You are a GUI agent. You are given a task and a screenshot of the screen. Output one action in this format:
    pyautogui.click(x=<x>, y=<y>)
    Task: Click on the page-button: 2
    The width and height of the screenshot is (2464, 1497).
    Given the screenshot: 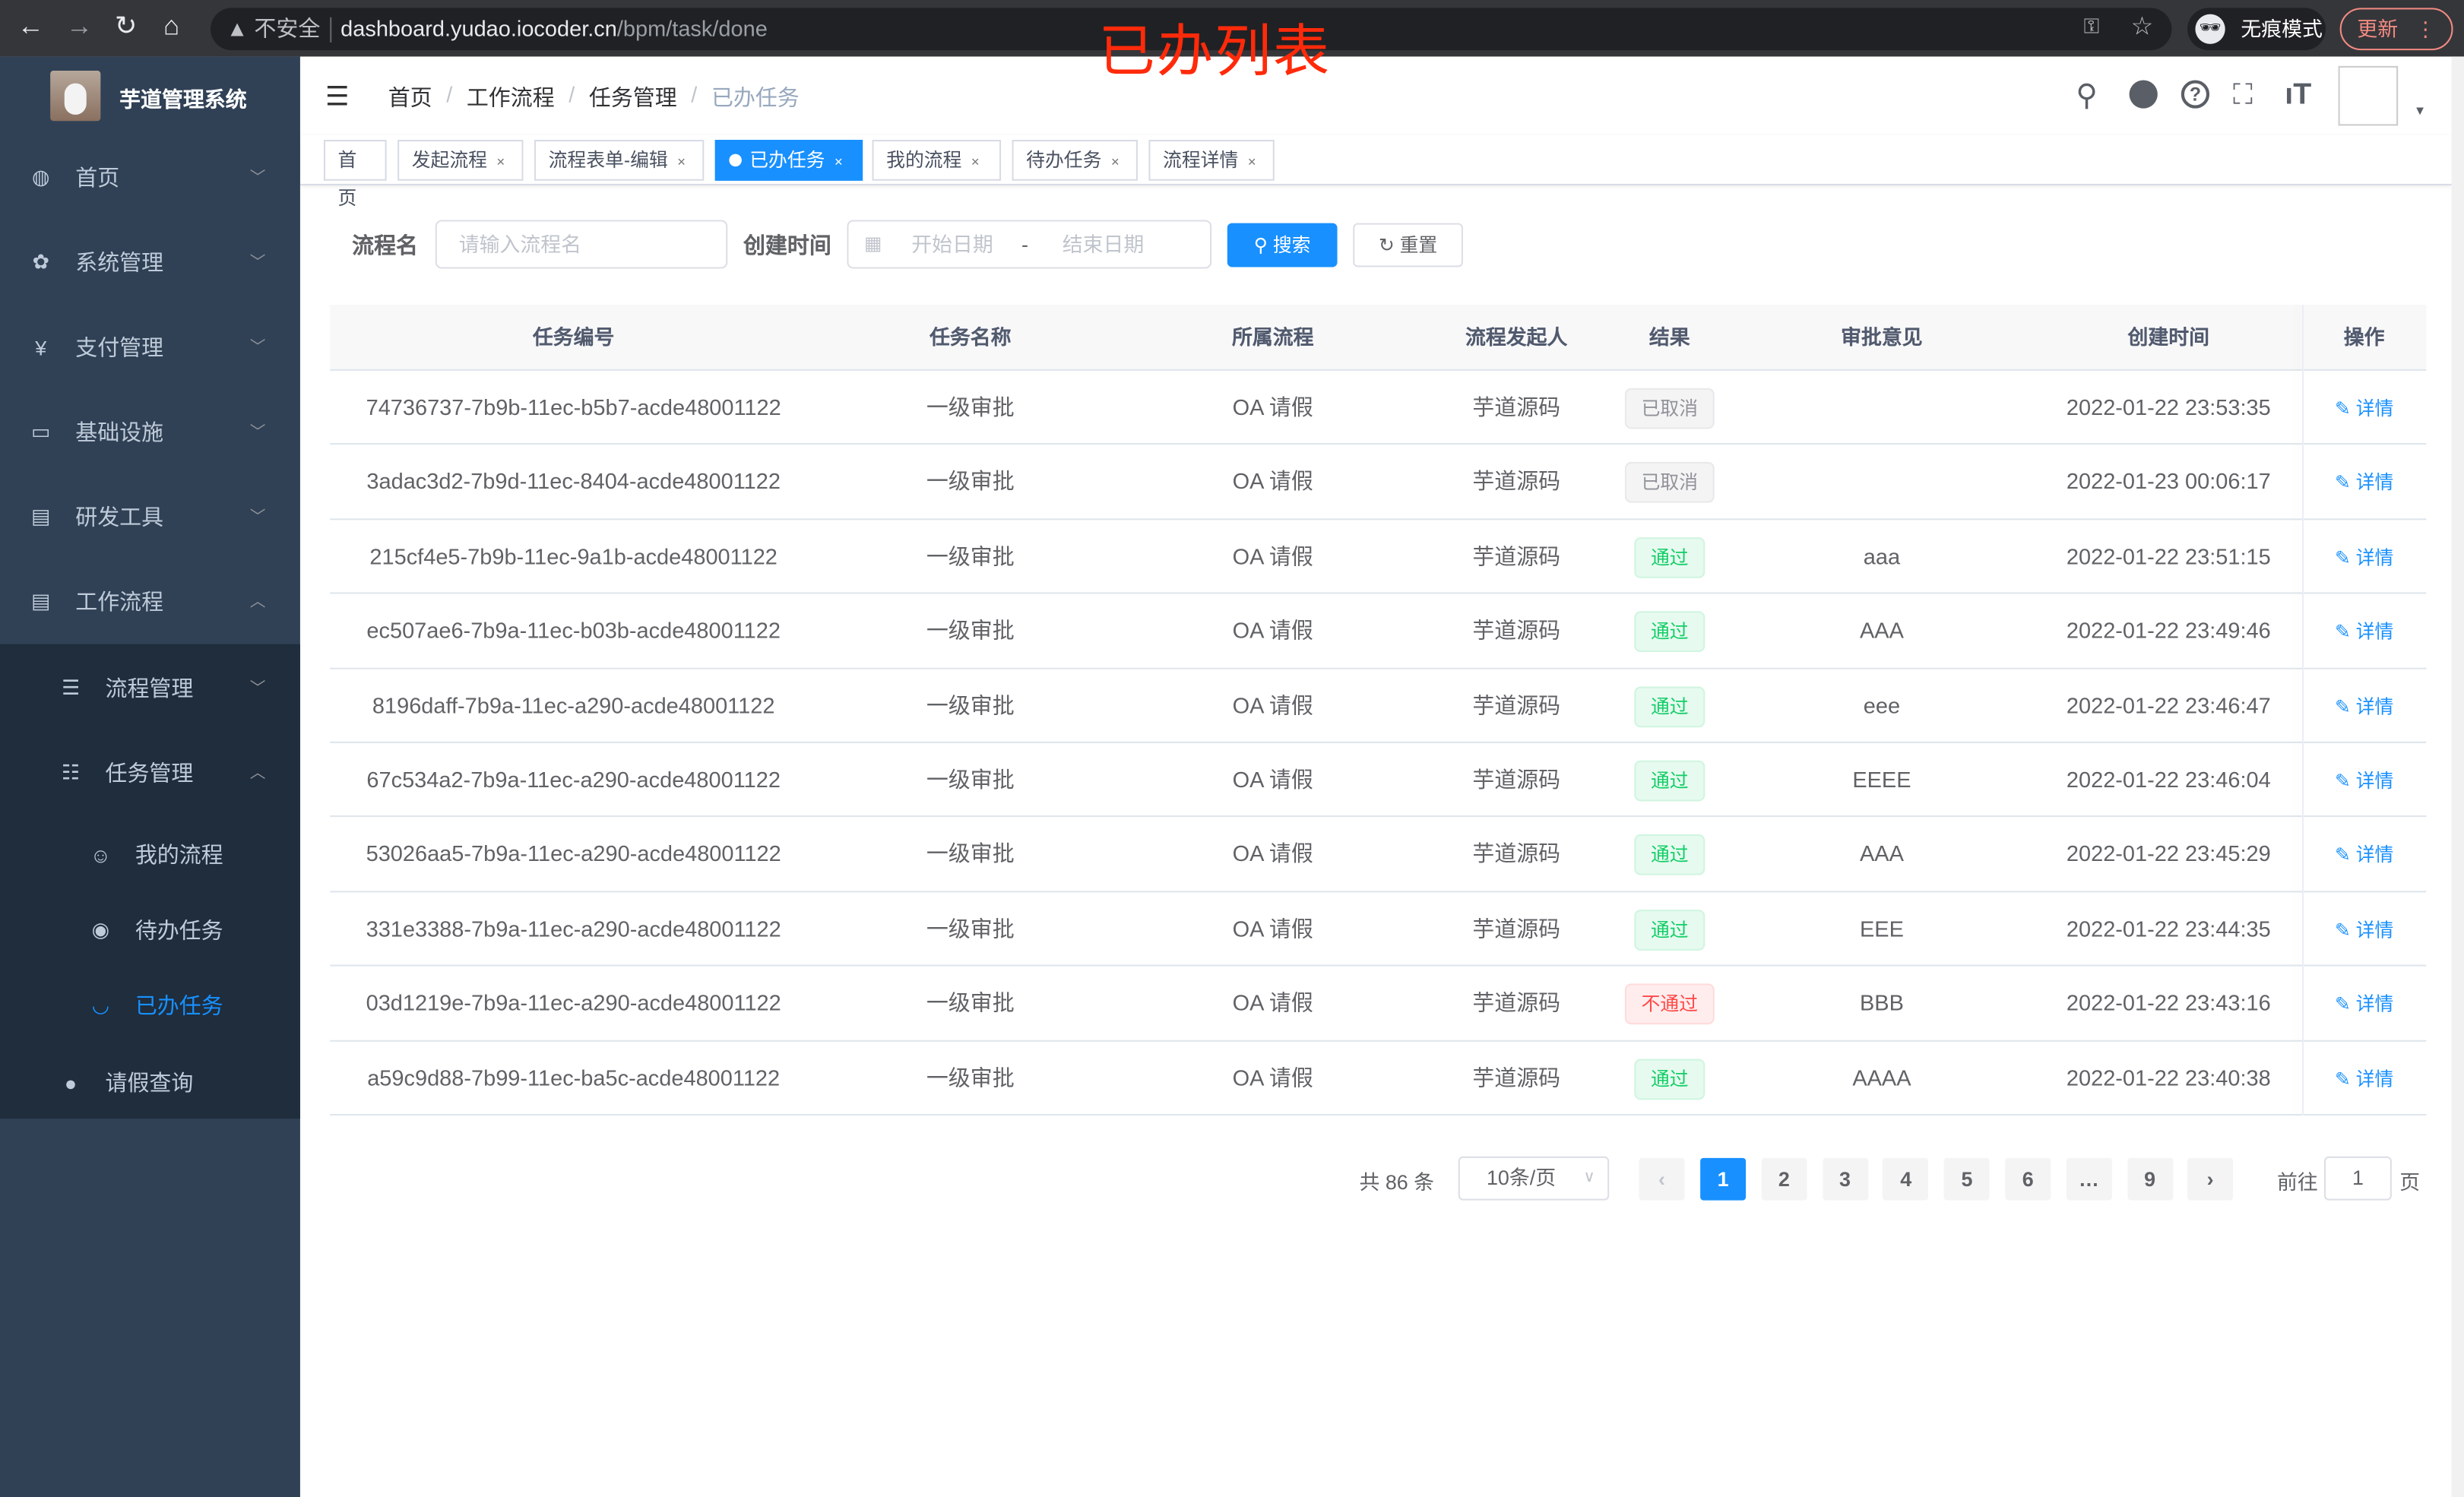 What is the action you would take?
    pyautogui.click(x=1784, y=1179)
    